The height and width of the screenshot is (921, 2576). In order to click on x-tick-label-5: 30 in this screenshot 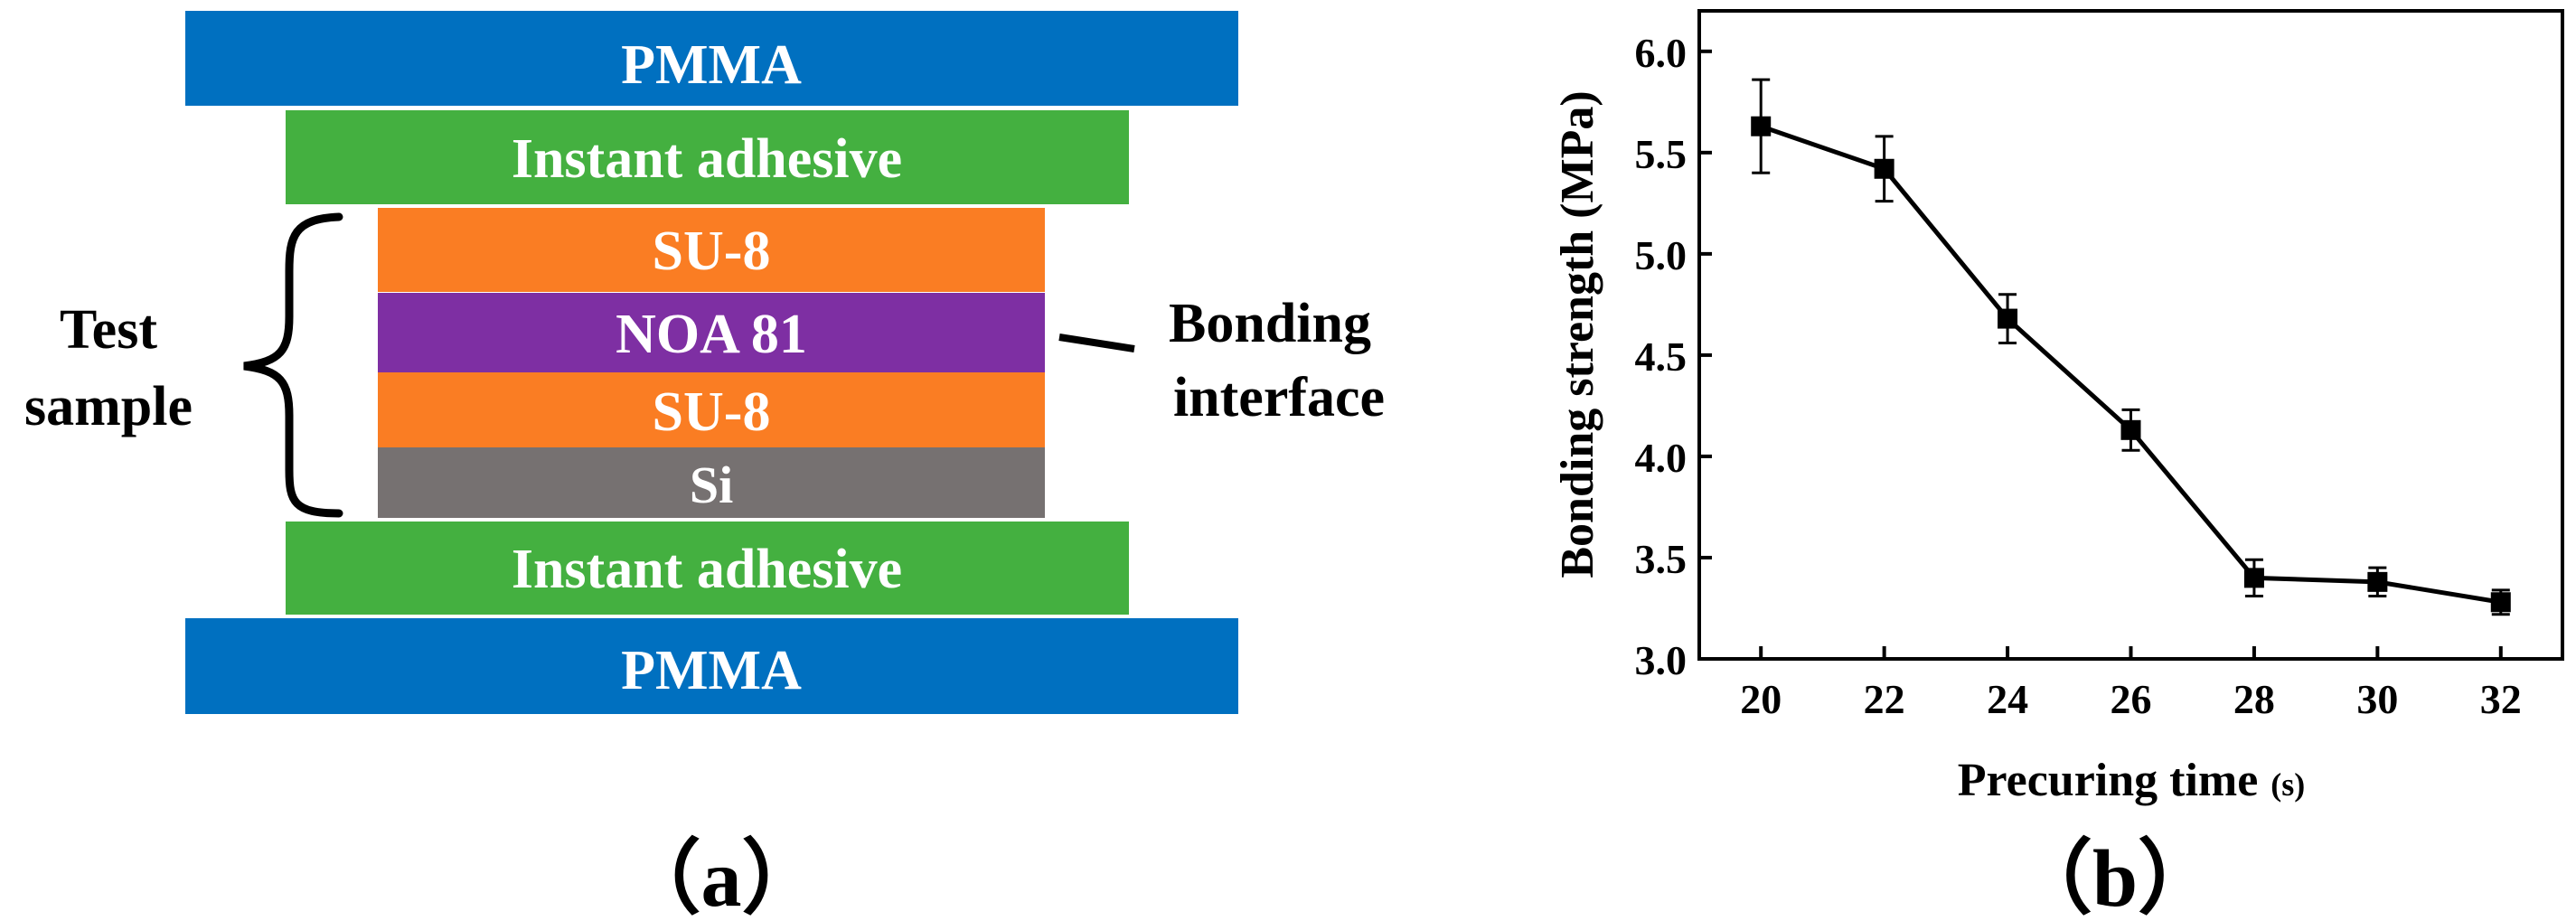, I will do `click(2377, 699)`.